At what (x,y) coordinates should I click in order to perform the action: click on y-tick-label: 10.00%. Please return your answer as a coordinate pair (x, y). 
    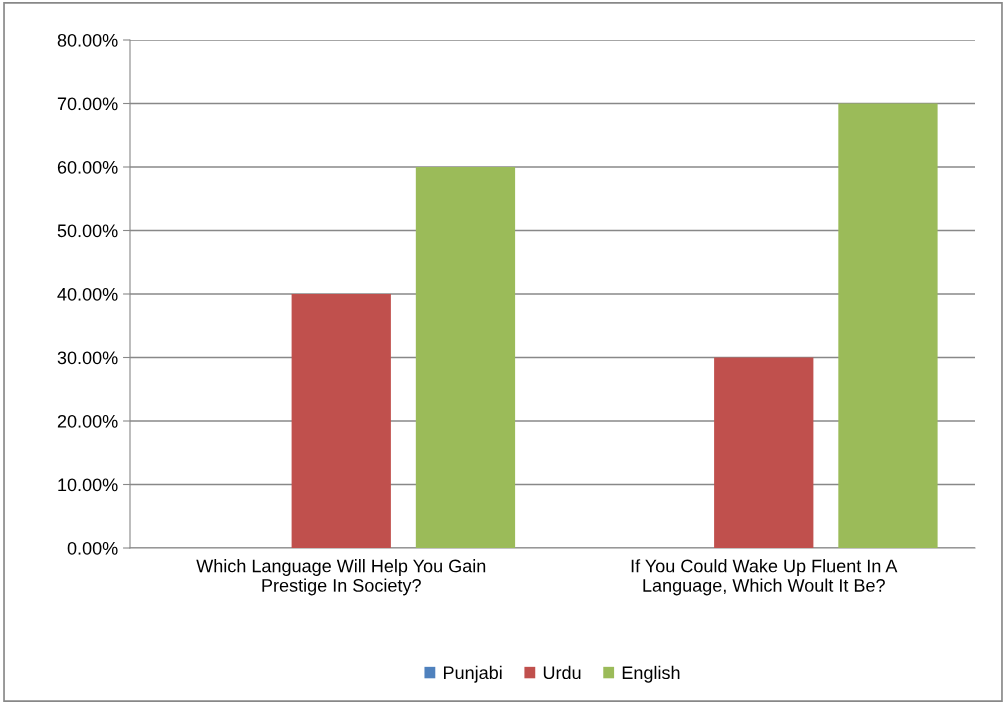
    Looking at the image, I should click on (88, 485).